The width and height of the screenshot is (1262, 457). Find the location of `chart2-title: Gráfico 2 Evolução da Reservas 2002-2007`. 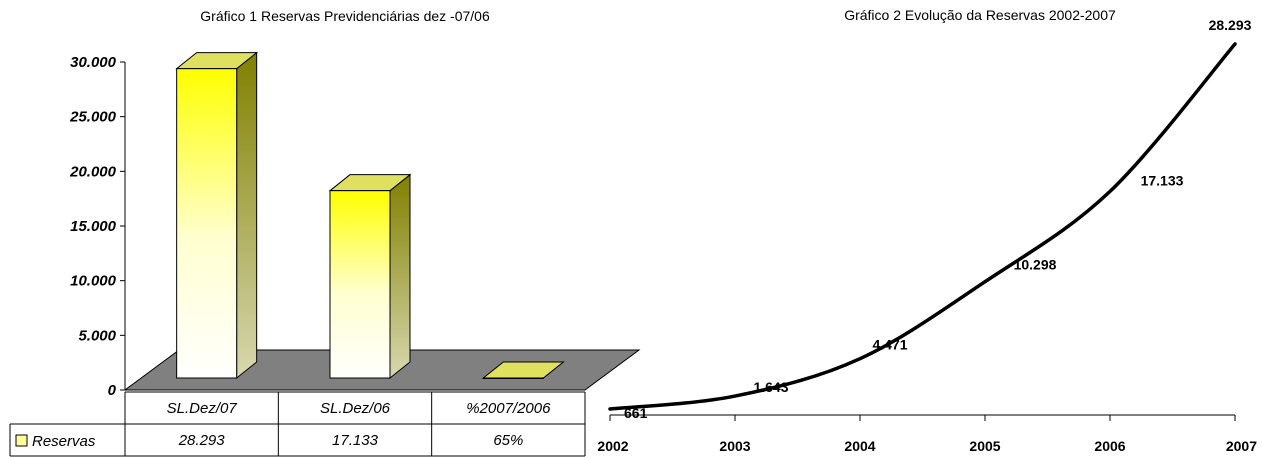

chart2-title: Gráfico 2 Evolução da Reservas 2002-2007 is located at coordinates (980, 15).